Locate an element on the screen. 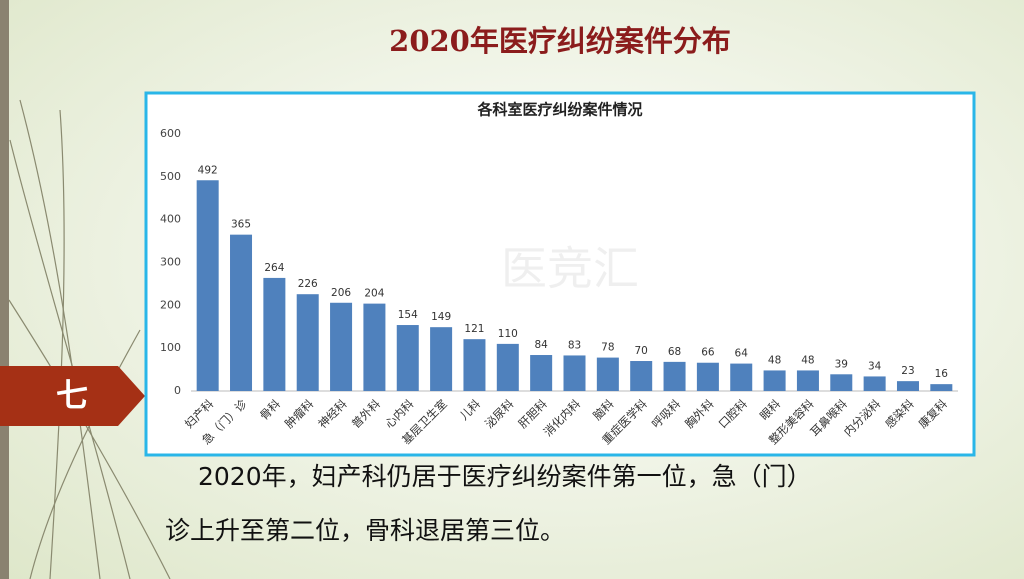  chart-title: 各科室医疗纠纷案件情况 is located at coordinates (559, 110).